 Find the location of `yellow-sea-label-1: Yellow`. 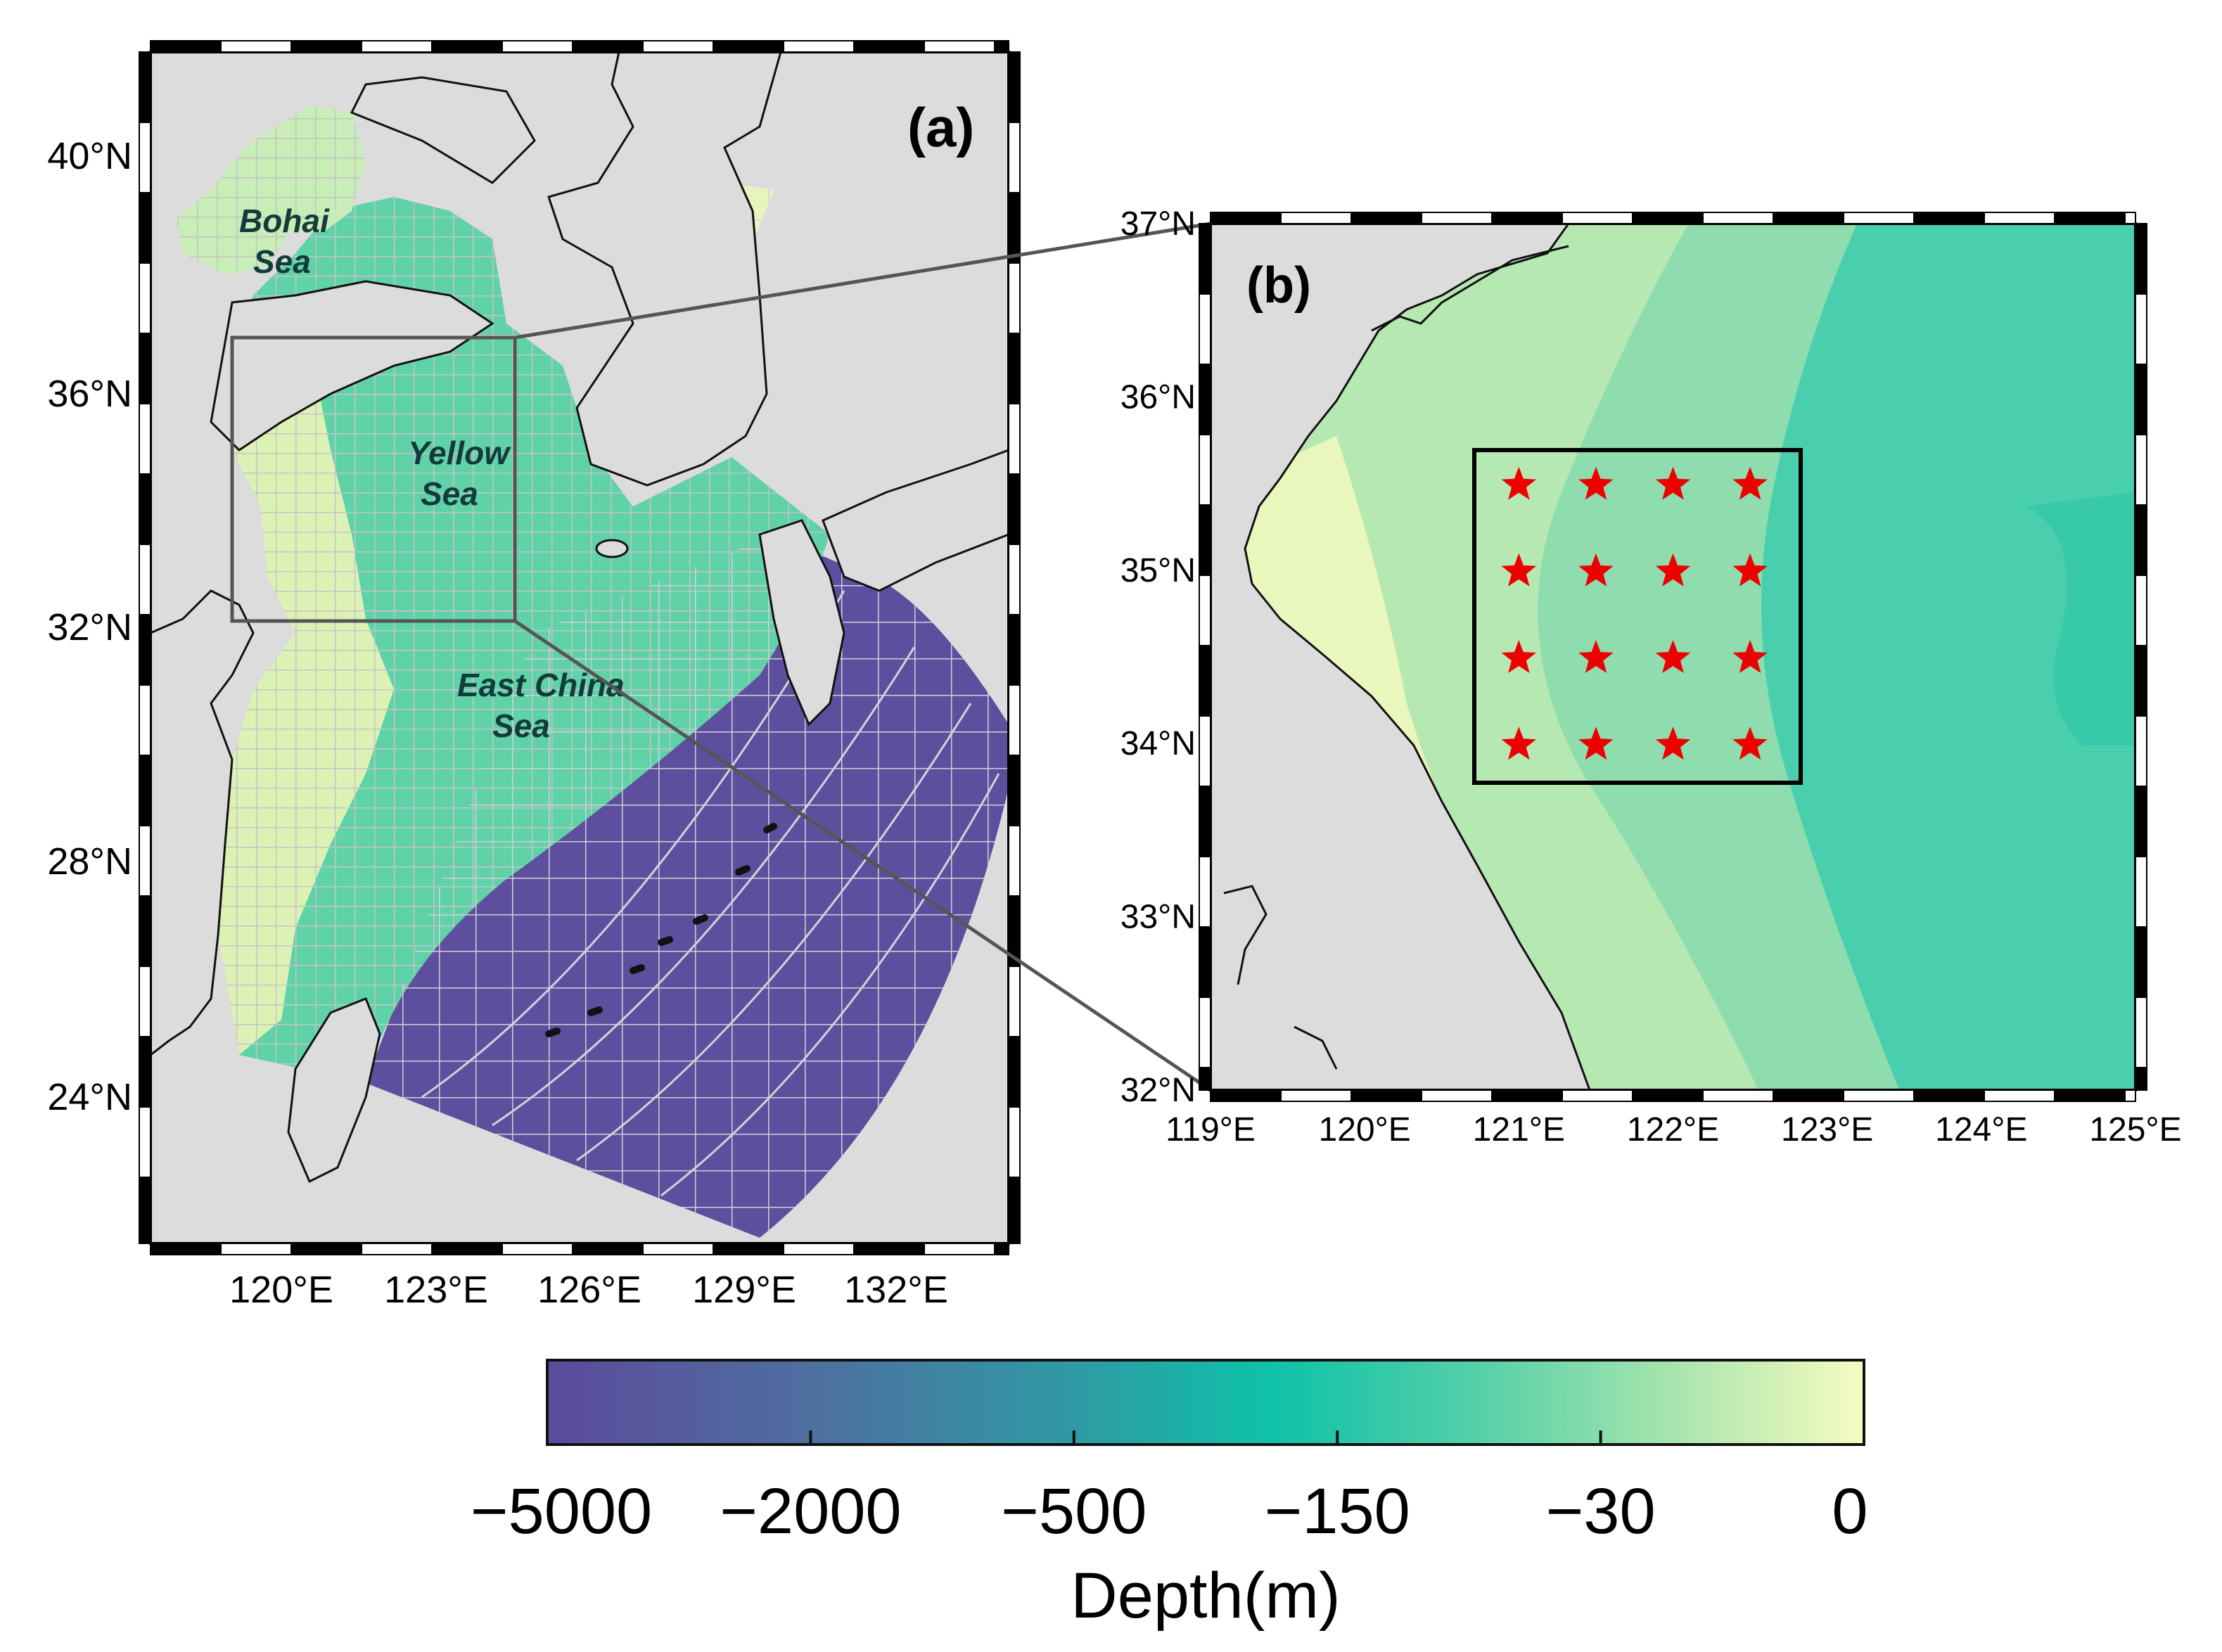

yellow-sea-label-1: Yellow is located at coordinates (459, 453).